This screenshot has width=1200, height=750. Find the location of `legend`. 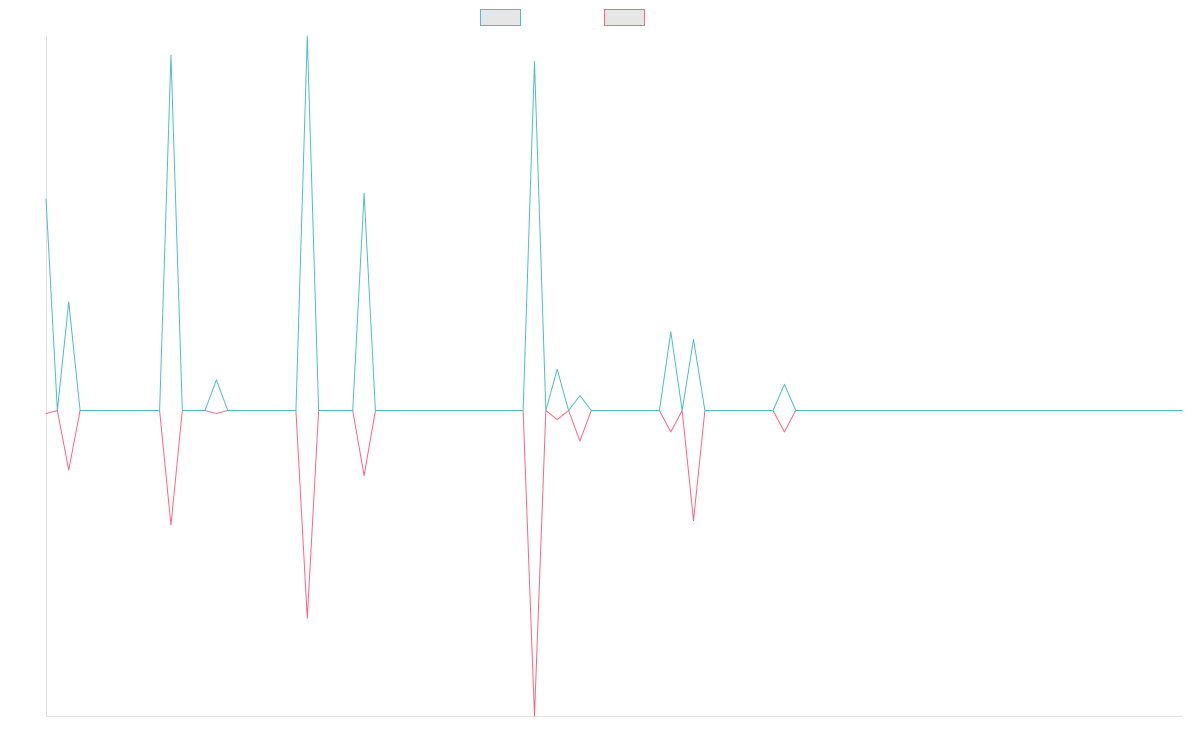

legend is located at coordinates (562, 17).